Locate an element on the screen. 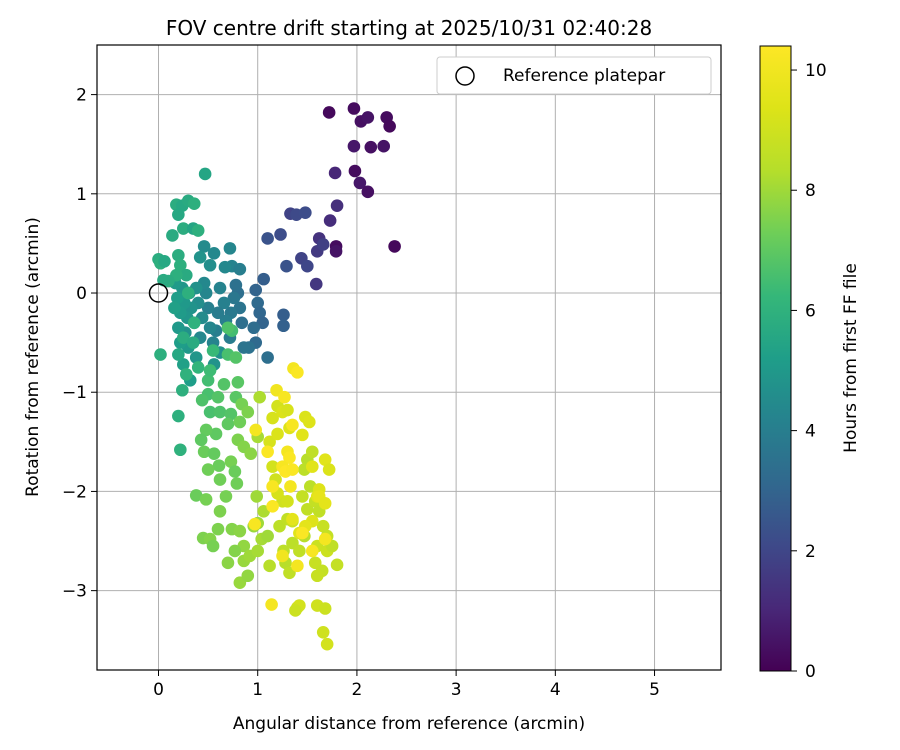  colorbar-tick-label: 4 is located at coordinates (810, 432).